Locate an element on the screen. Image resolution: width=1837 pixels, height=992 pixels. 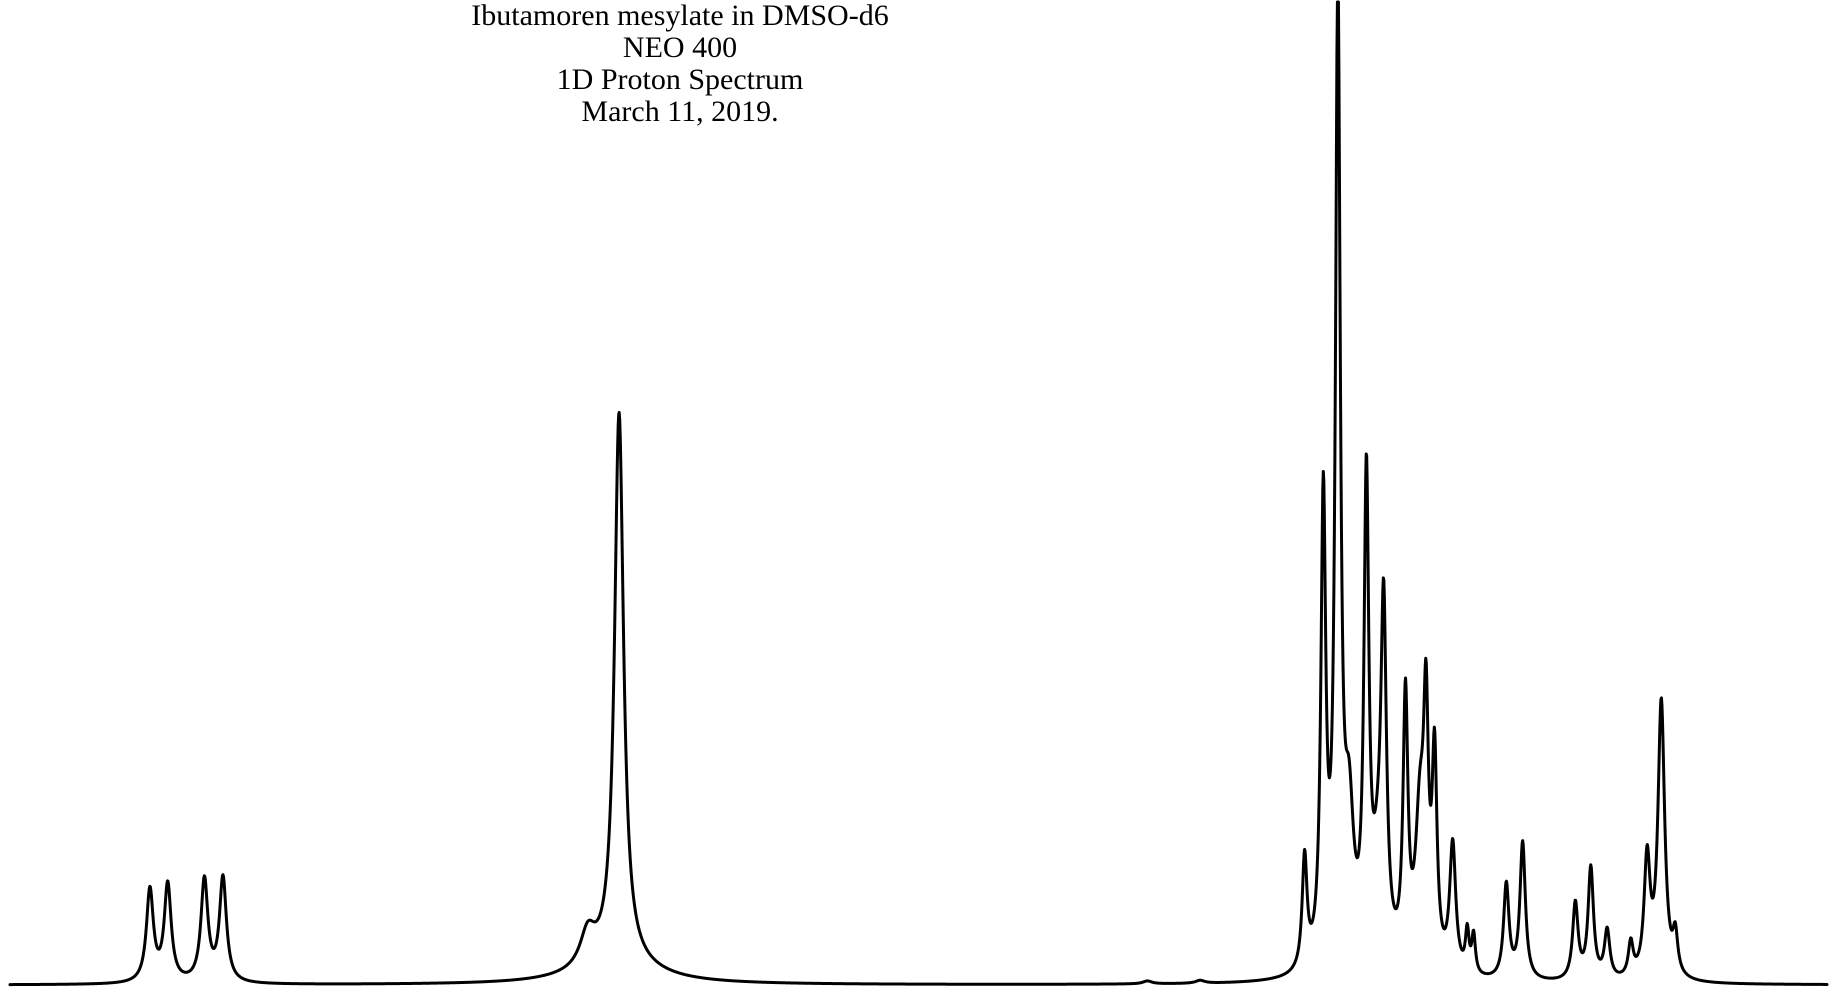
title-line-sample: Ibutamoren mesylate in DMSO-d6 is located at coordinates (680, 16).